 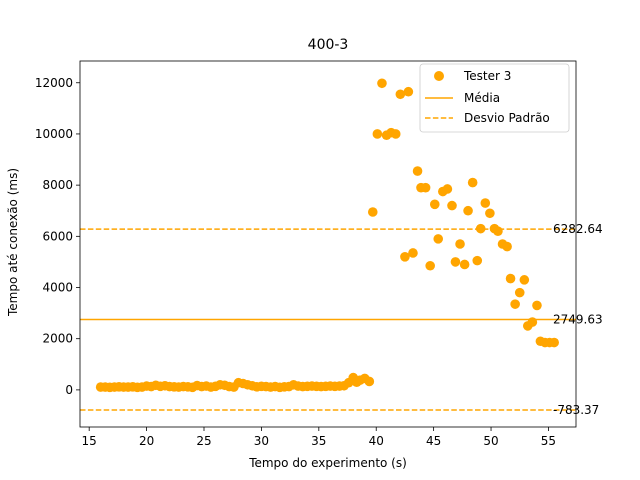 I want to click on legend: Tester 3 Média Desvio Padrão, so click(x=494, y=98).